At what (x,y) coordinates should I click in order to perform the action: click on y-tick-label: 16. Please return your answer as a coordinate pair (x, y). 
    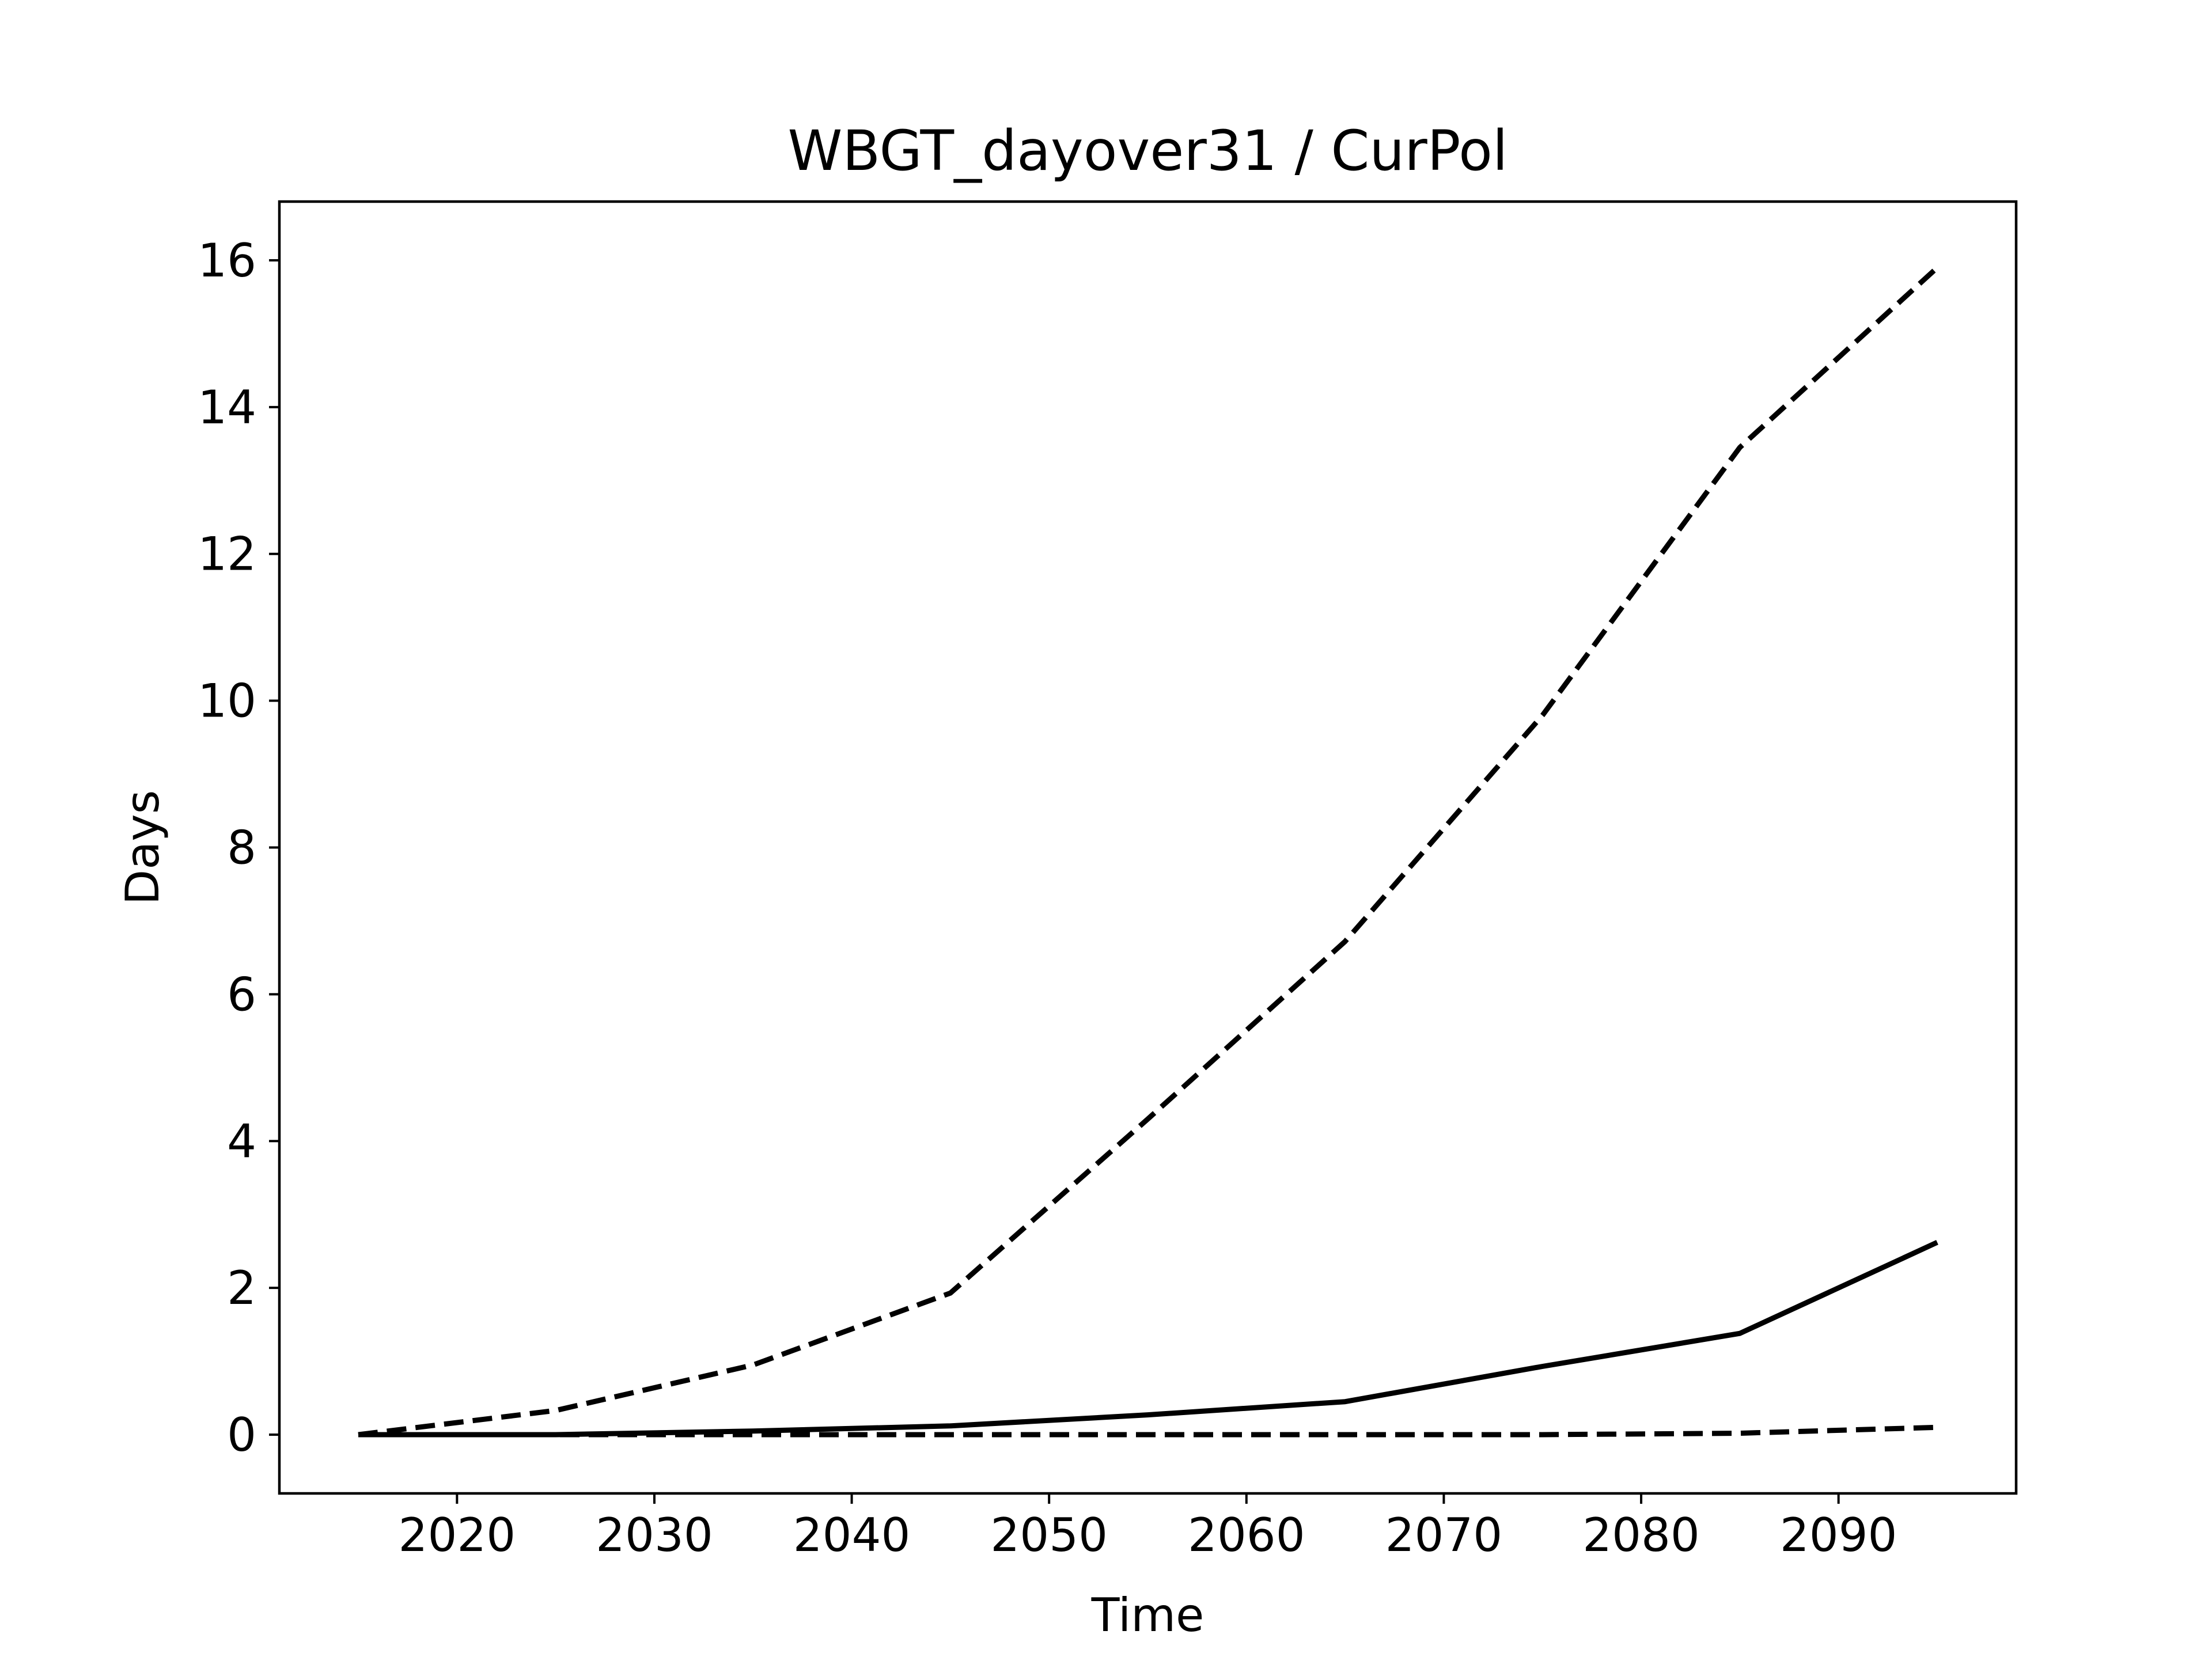
    Looking at the image, I should click on (227, 260).